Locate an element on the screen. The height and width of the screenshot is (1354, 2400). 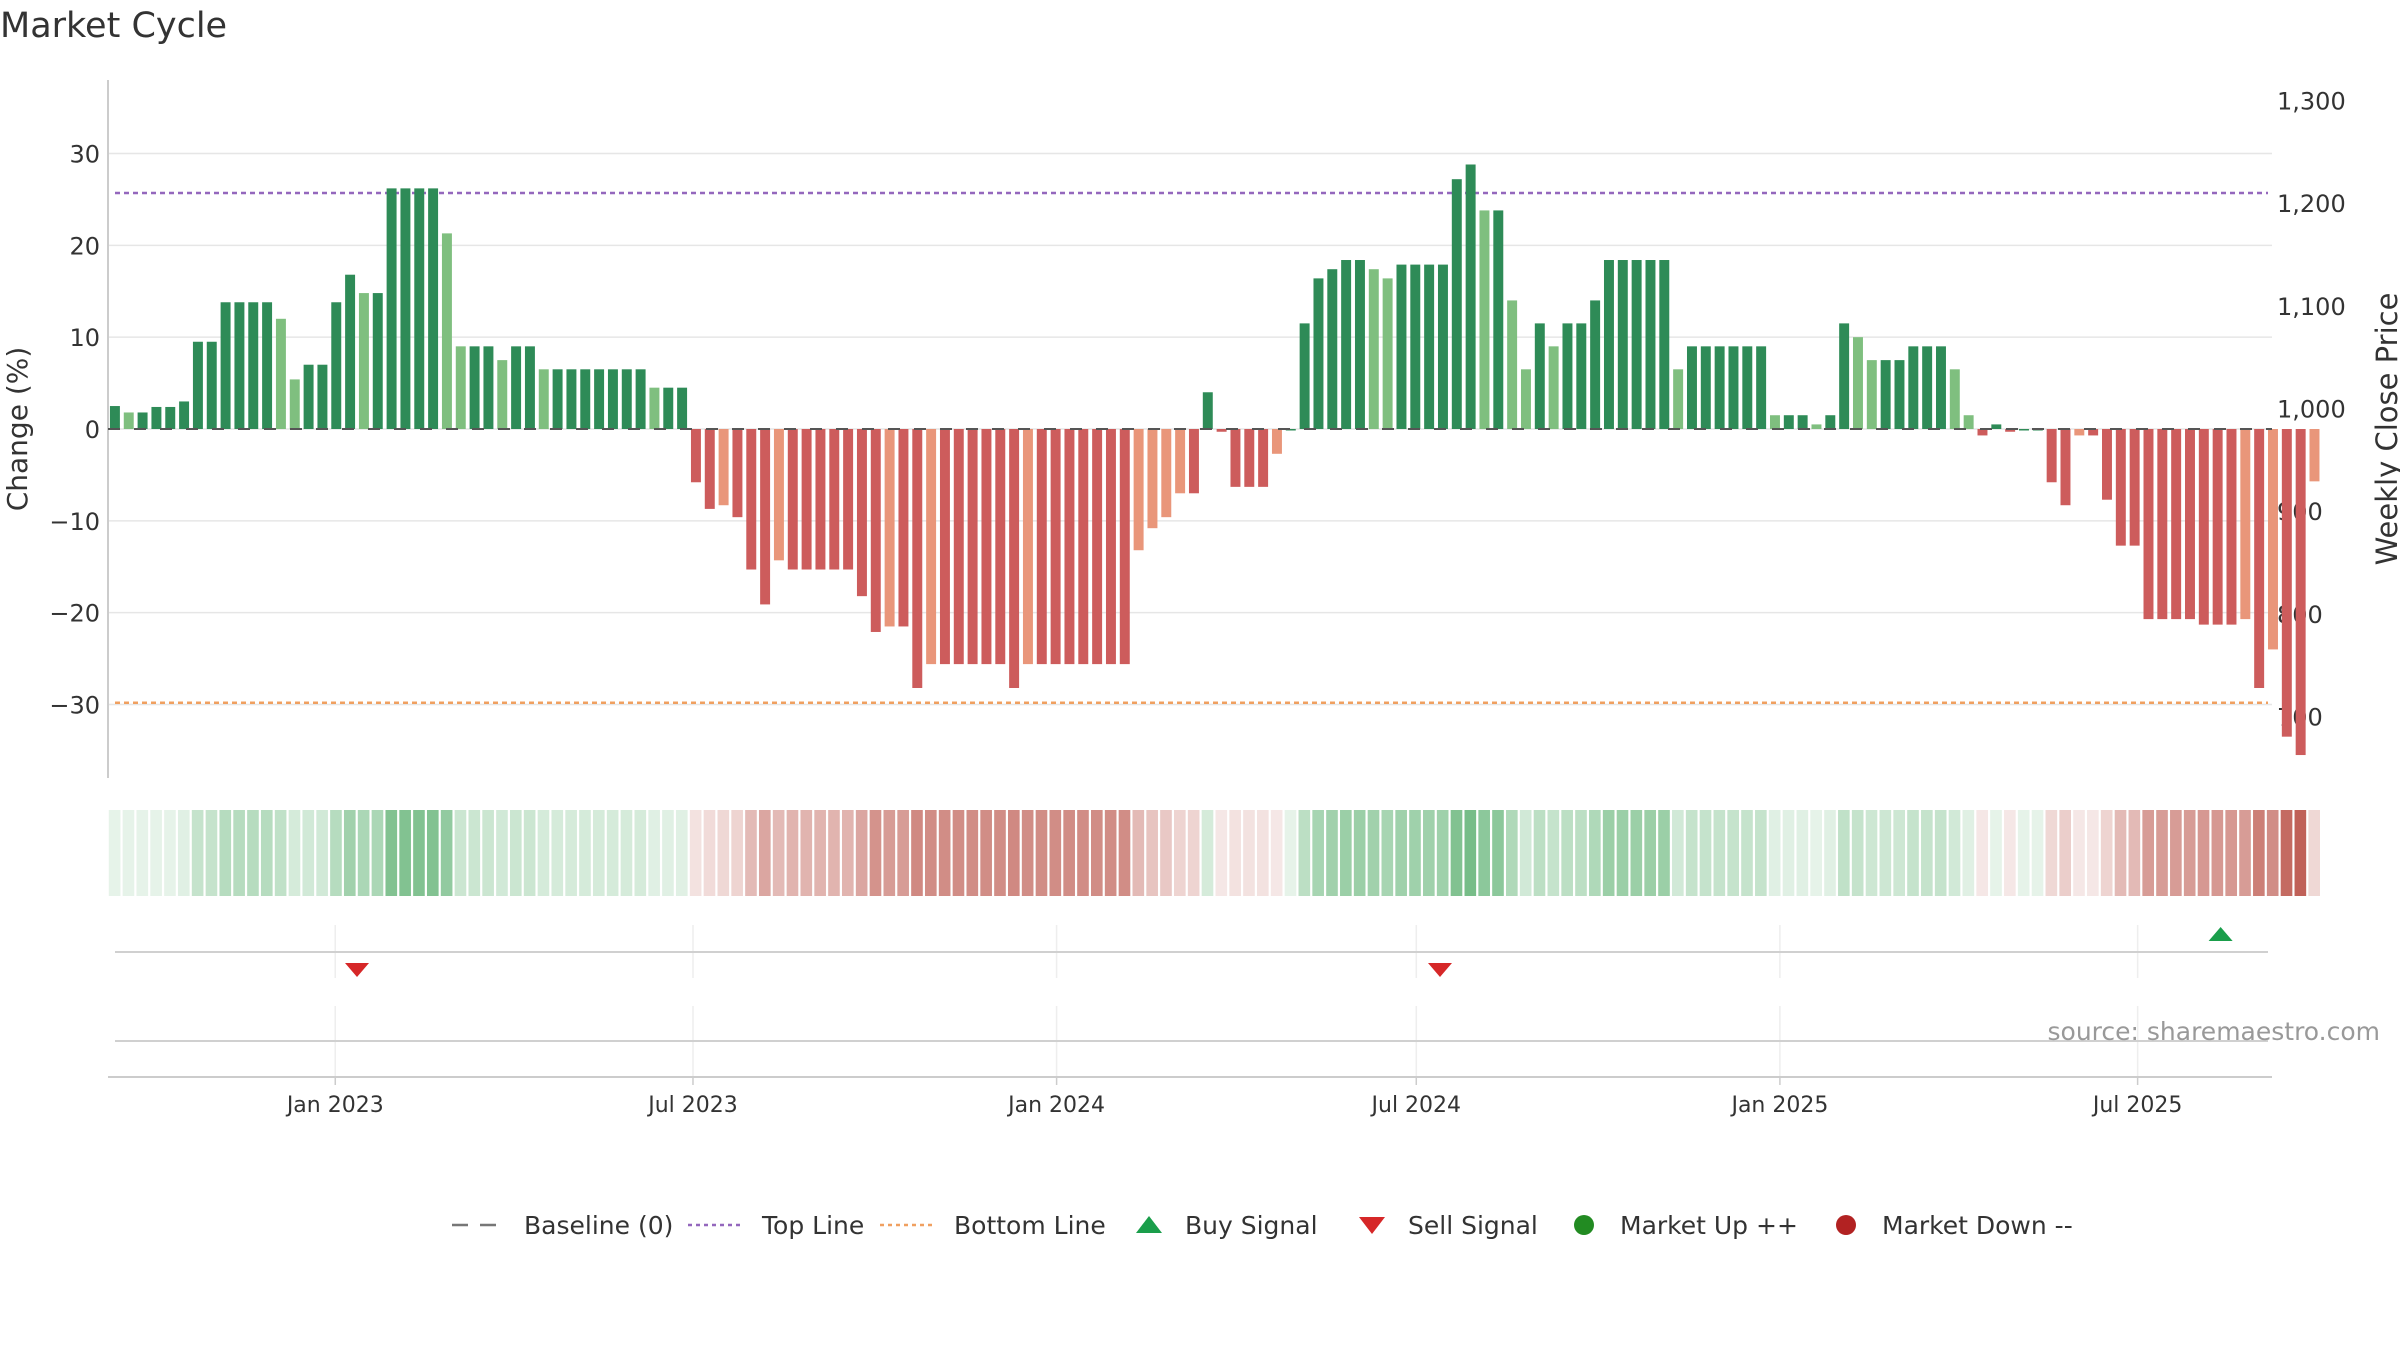
source-text: source: sharemaestro.com is located at coordinates (2214, 1031).